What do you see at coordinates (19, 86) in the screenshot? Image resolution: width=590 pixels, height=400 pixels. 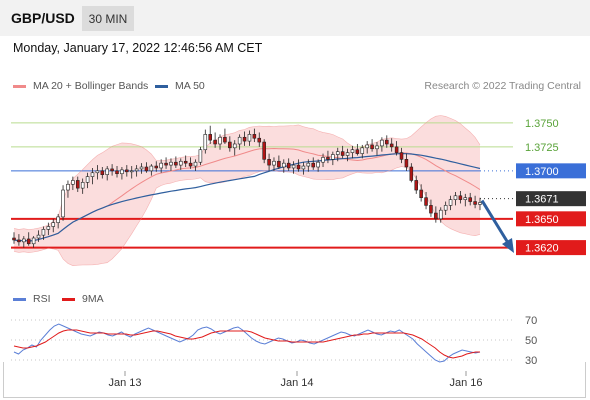 I see `bollinger-swatch` at bounding box center [19, 86].